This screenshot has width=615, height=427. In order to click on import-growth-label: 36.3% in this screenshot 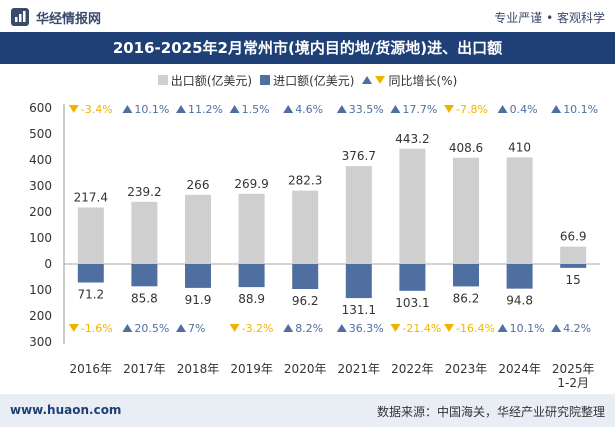, I will do `click(366, 328)`.